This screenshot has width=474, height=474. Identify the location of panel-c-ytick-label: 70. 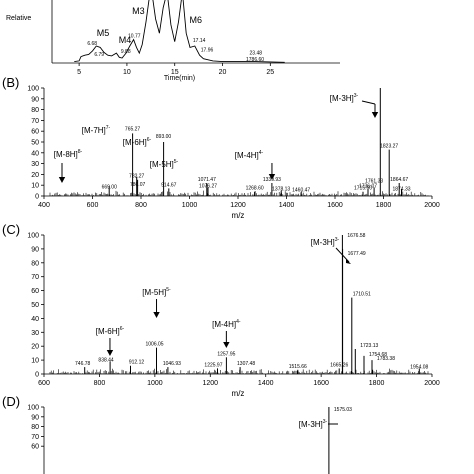
(35, 277).